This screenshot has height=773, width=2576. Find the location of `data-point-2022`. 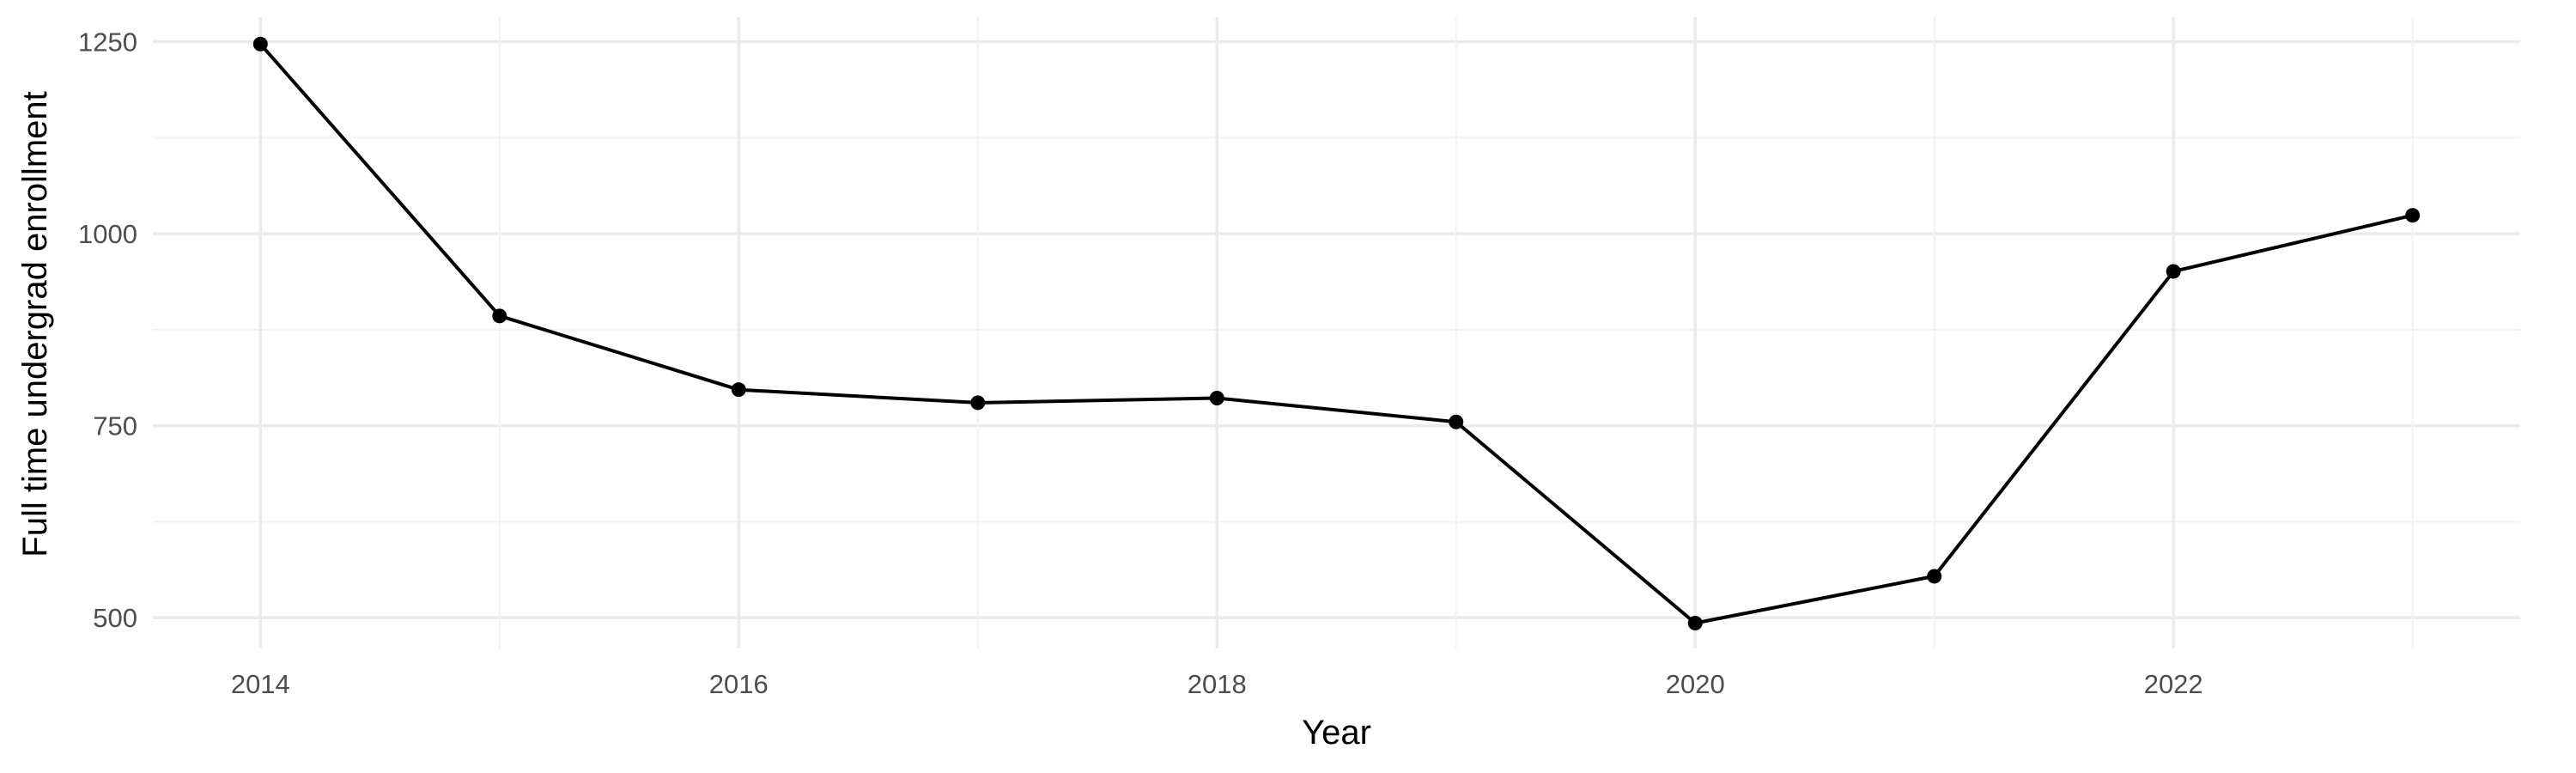

data-point-2022 is located at coordinates (2173, 271).